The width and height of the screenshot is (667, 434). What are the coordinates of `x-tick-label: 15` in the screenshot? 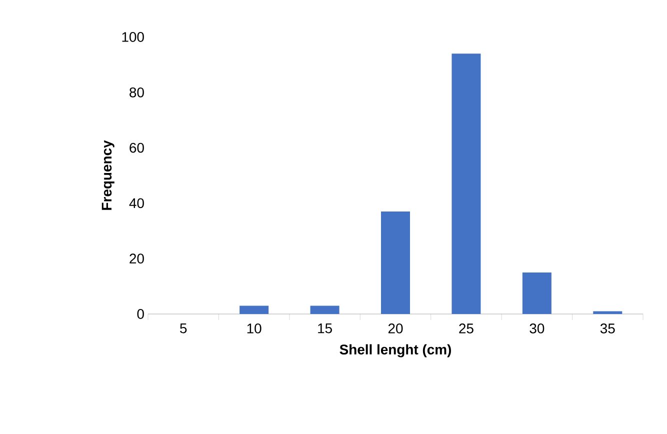 It's located at (325, 329).